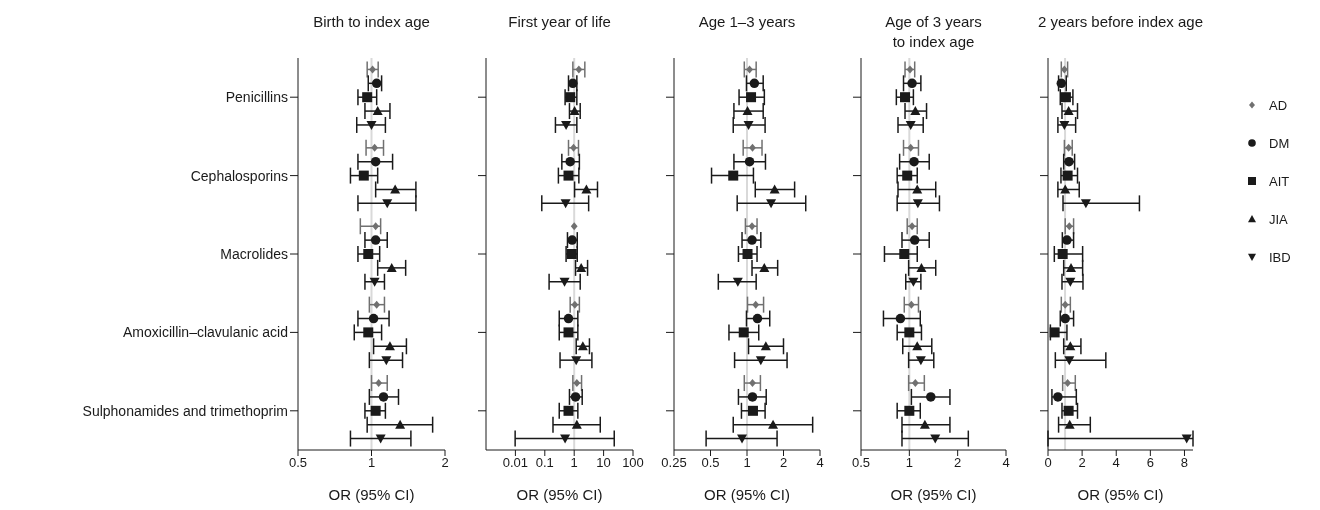 This screenshot has height=510, width=1320. What do you see at coordinates (1278, 219) in the screenshot?
I see `legend-label: JIA` at bounding box center [1278, 219].